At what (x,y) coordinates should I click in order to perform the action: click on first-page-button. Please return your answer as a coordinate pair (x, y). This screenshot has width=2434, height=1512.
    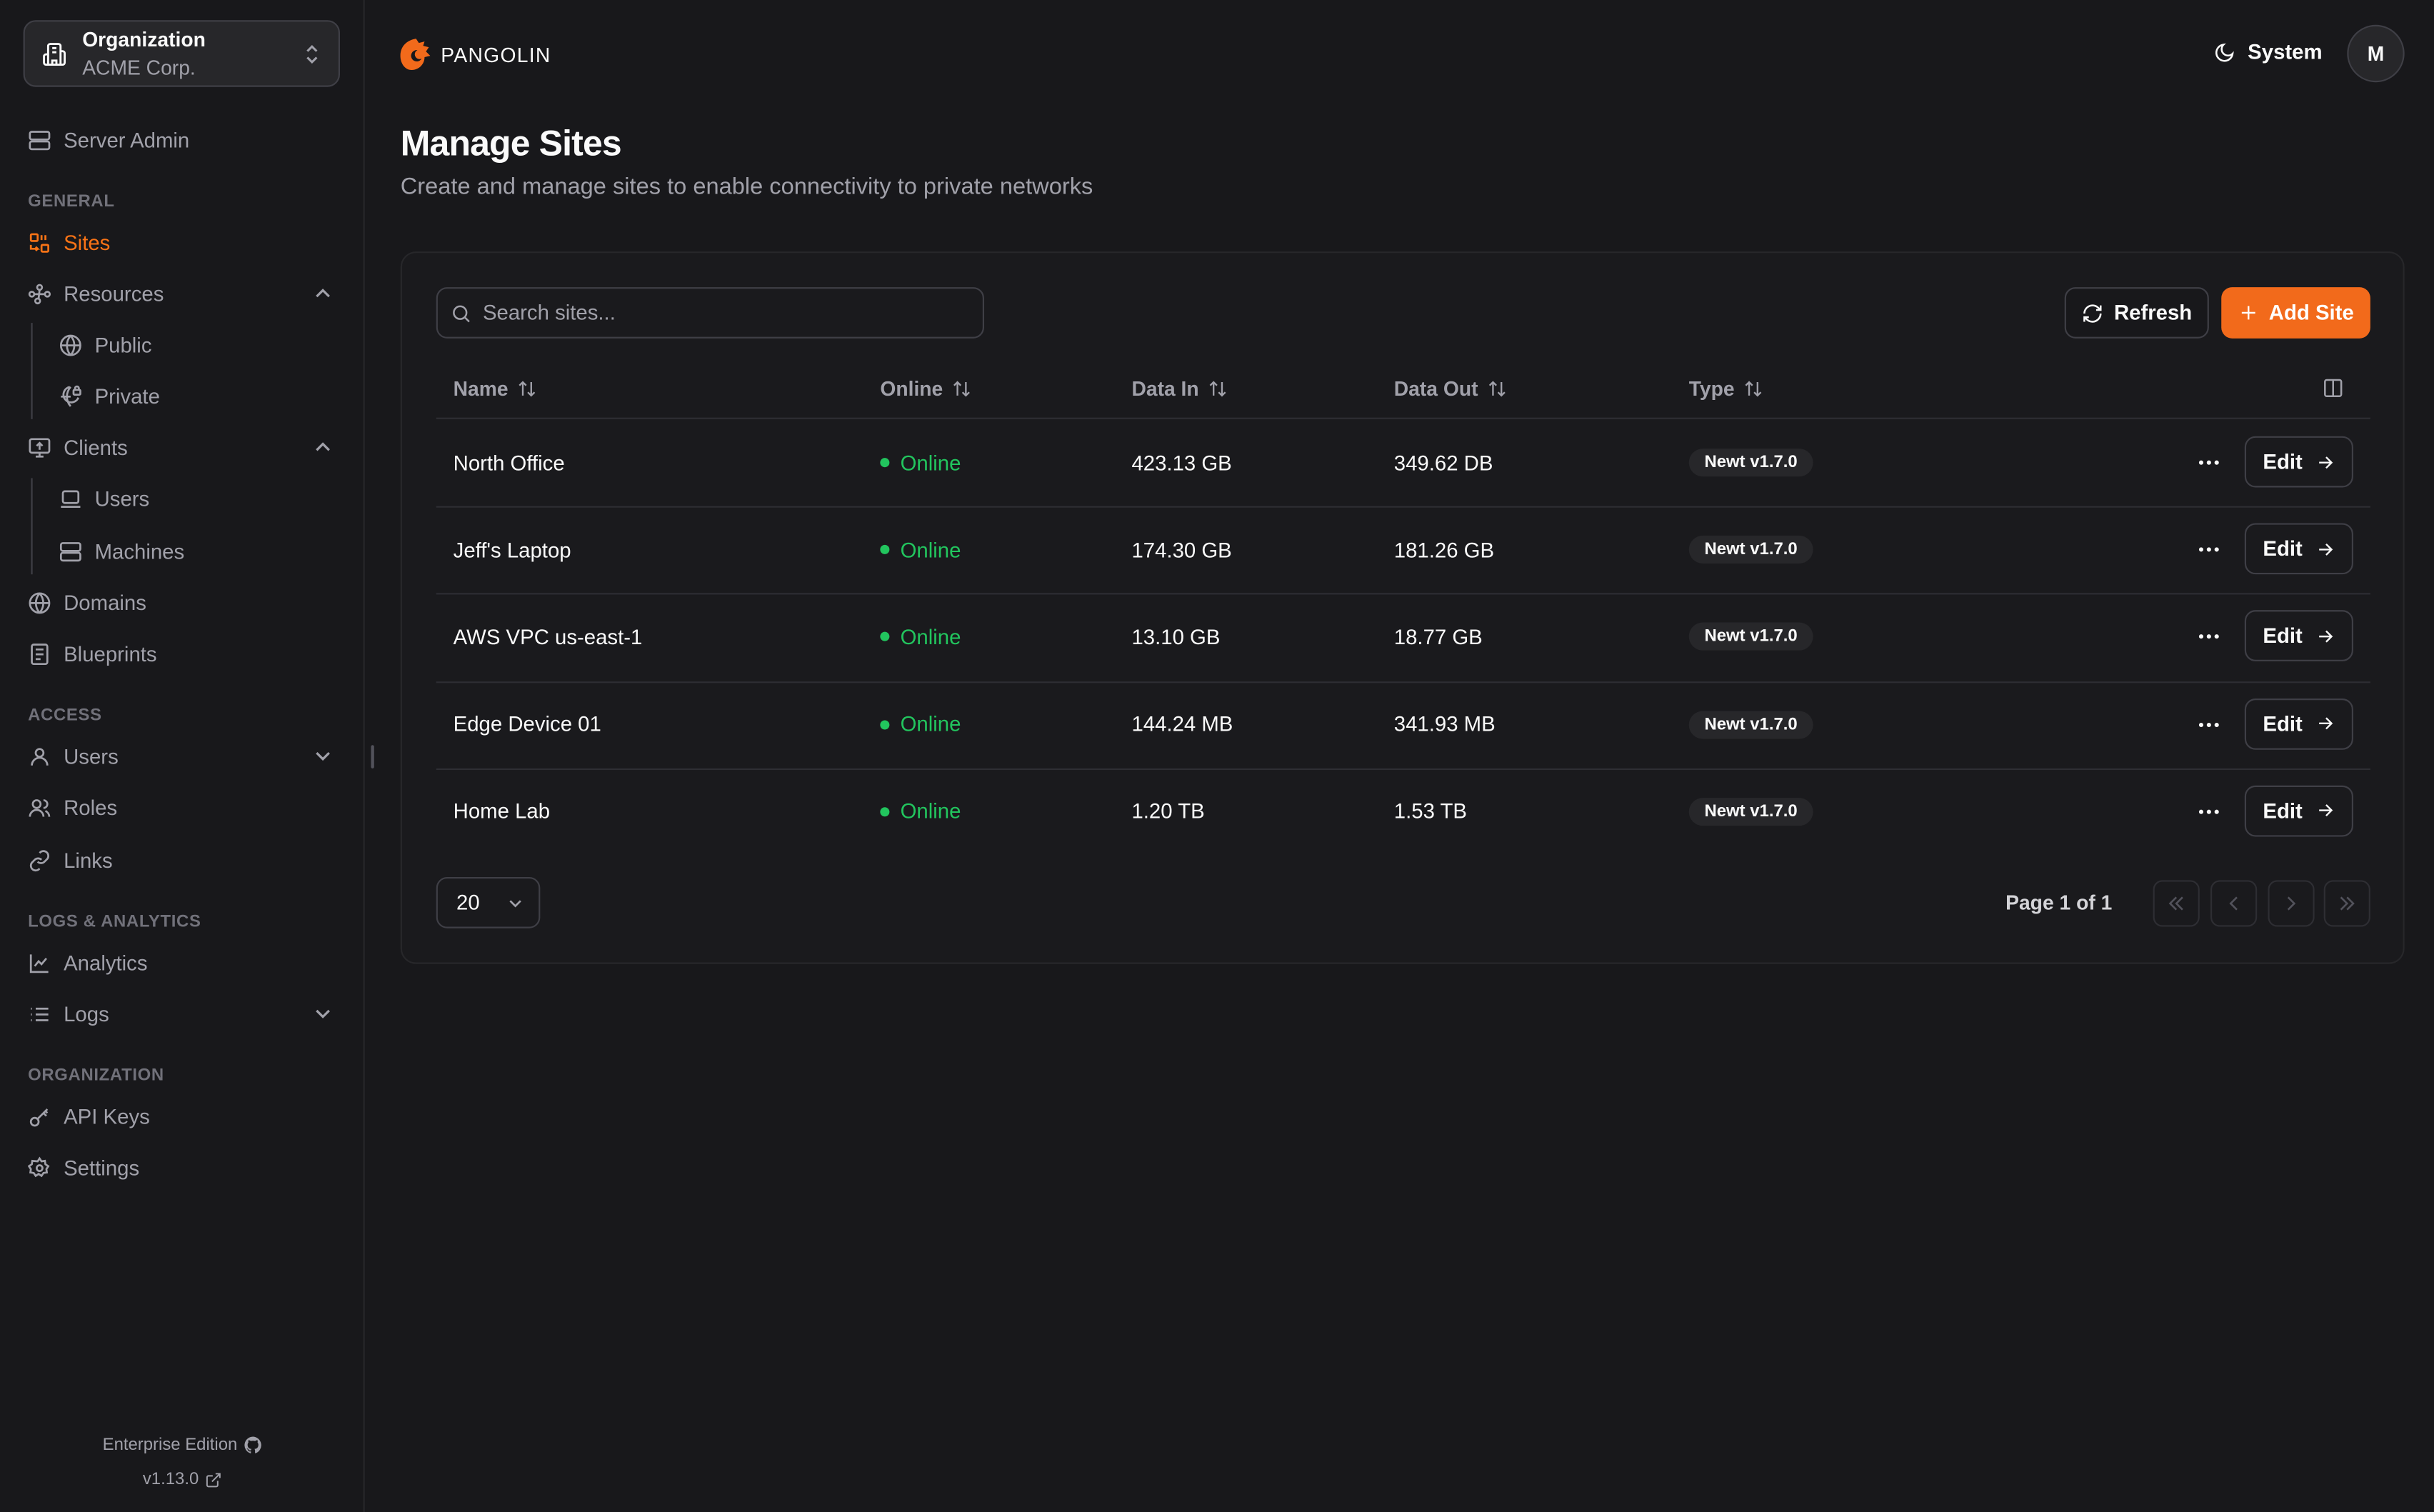
    Looking at the image, I should click on (2176, 903).